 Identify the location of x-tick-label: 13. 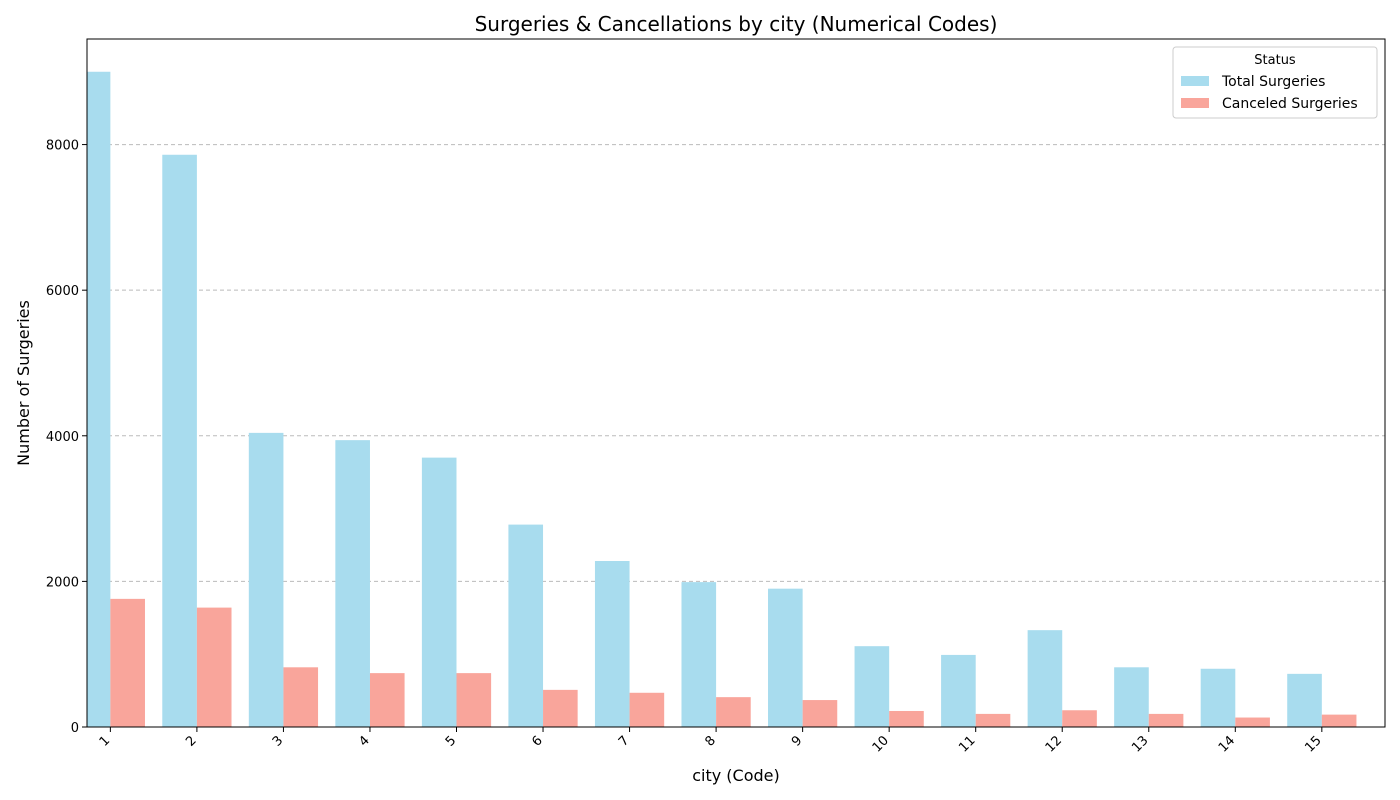
(1140, 744).